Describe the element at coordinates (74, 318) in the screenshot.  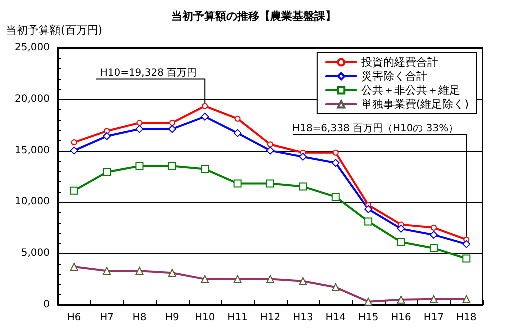
I see `x-tick-label: H6` at that location.